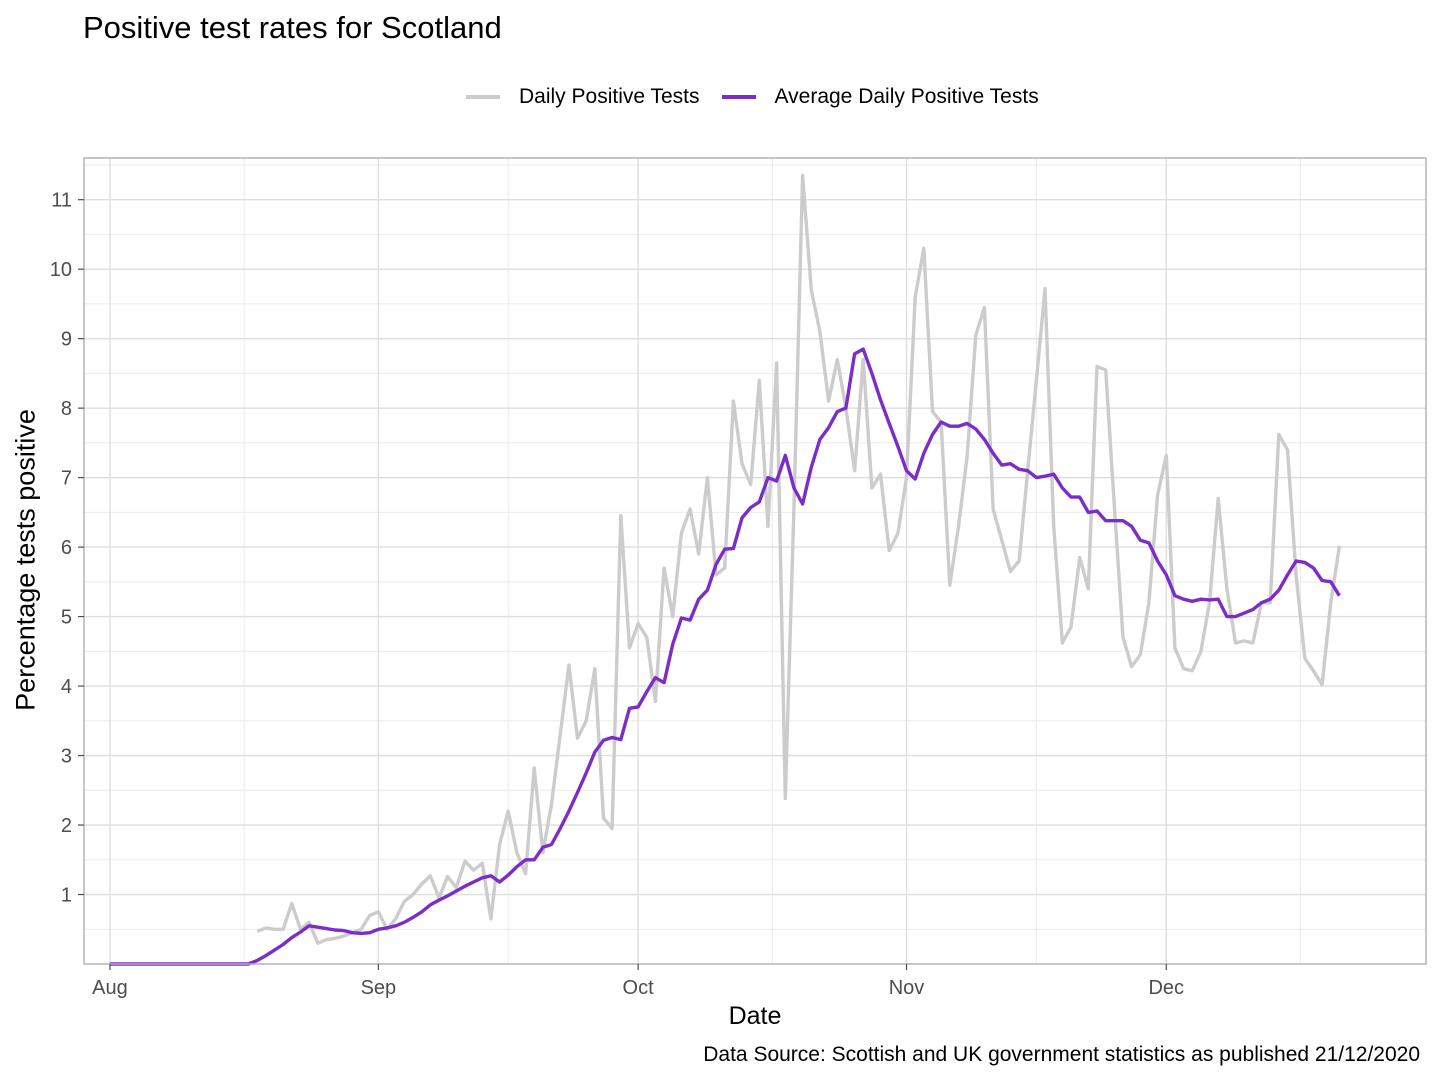 The width and height of the screenshot is (1440, 1080). I want to click on x-tick-label: Oct, so click(639, 988).